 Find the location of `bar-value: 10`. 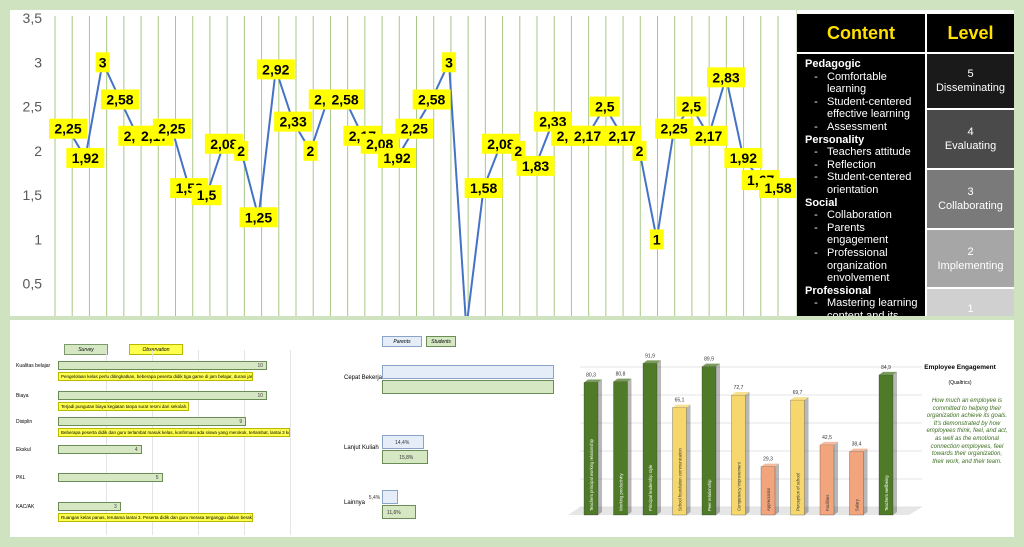

bar-value: 10 is located at coordinates (260, 366).